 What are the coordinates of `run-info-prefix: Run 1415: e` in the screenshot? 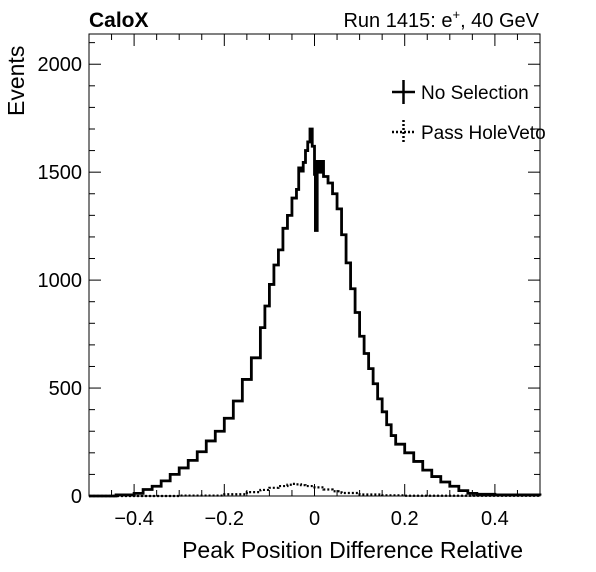 It's located at (397, 21).